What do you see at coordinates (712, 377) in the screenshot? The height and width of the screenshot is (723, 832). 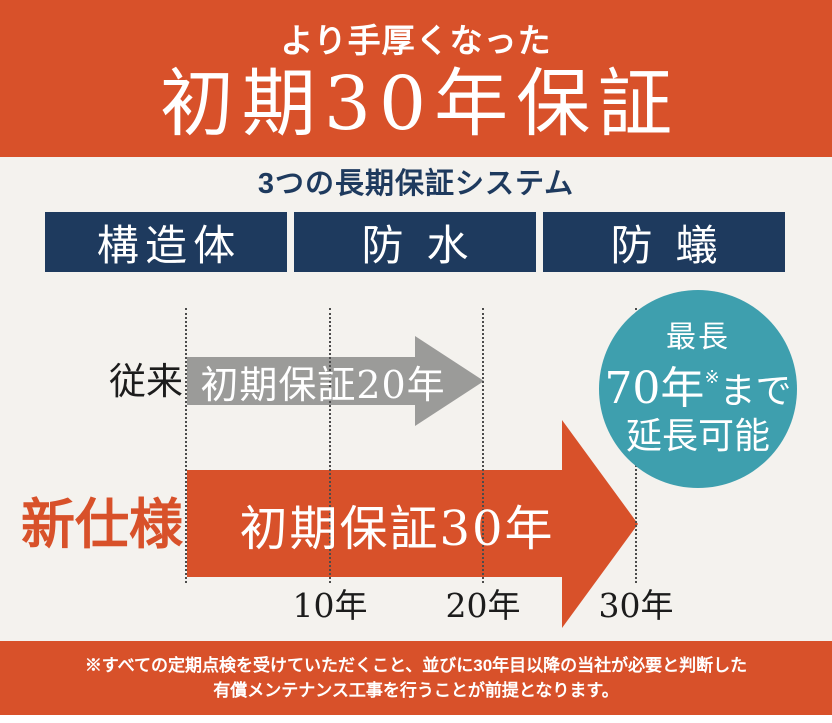 I see `badge-reference-mark: ※` at bounding box center [712, 377].